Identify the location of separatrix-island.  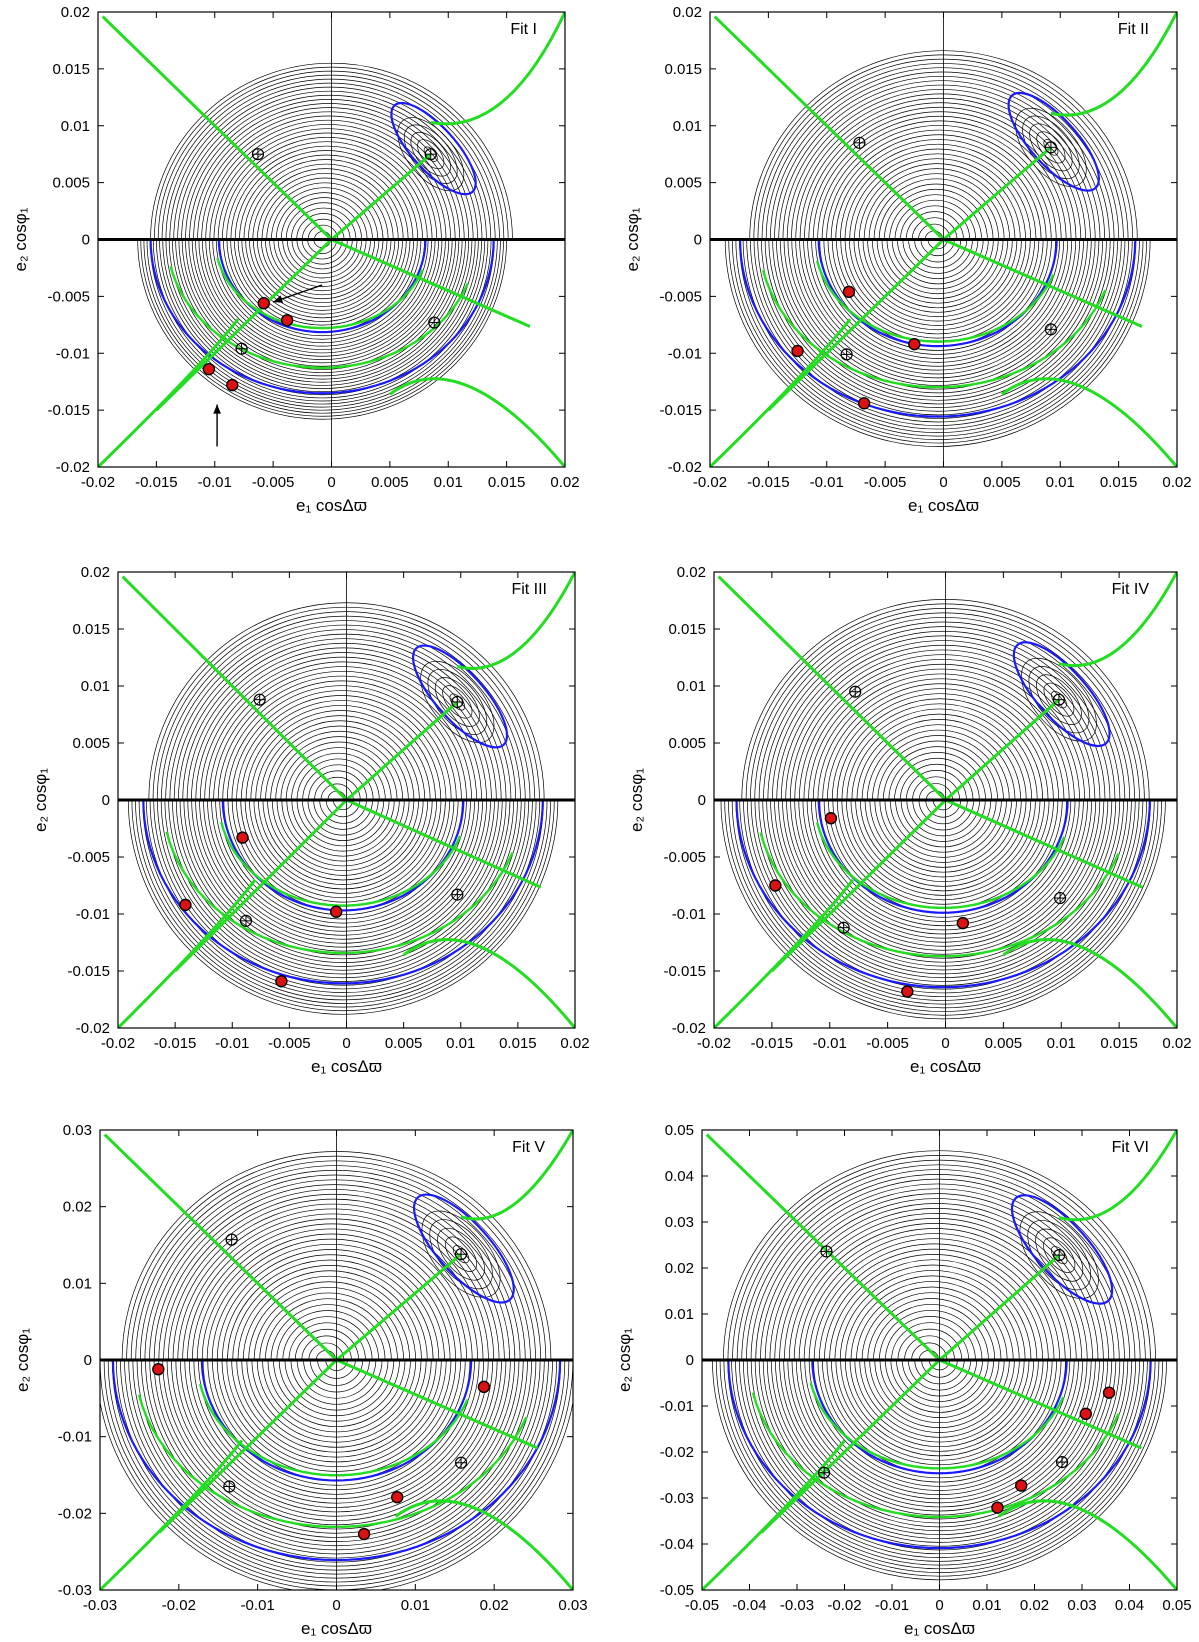
(1062, 1249).